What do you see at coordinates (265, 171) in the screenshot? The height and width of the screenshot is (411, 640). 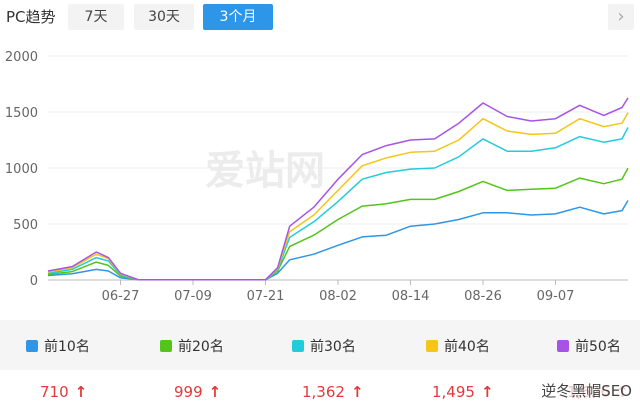 I see `watermark: 爱站网` at bounding box center [265, 171].